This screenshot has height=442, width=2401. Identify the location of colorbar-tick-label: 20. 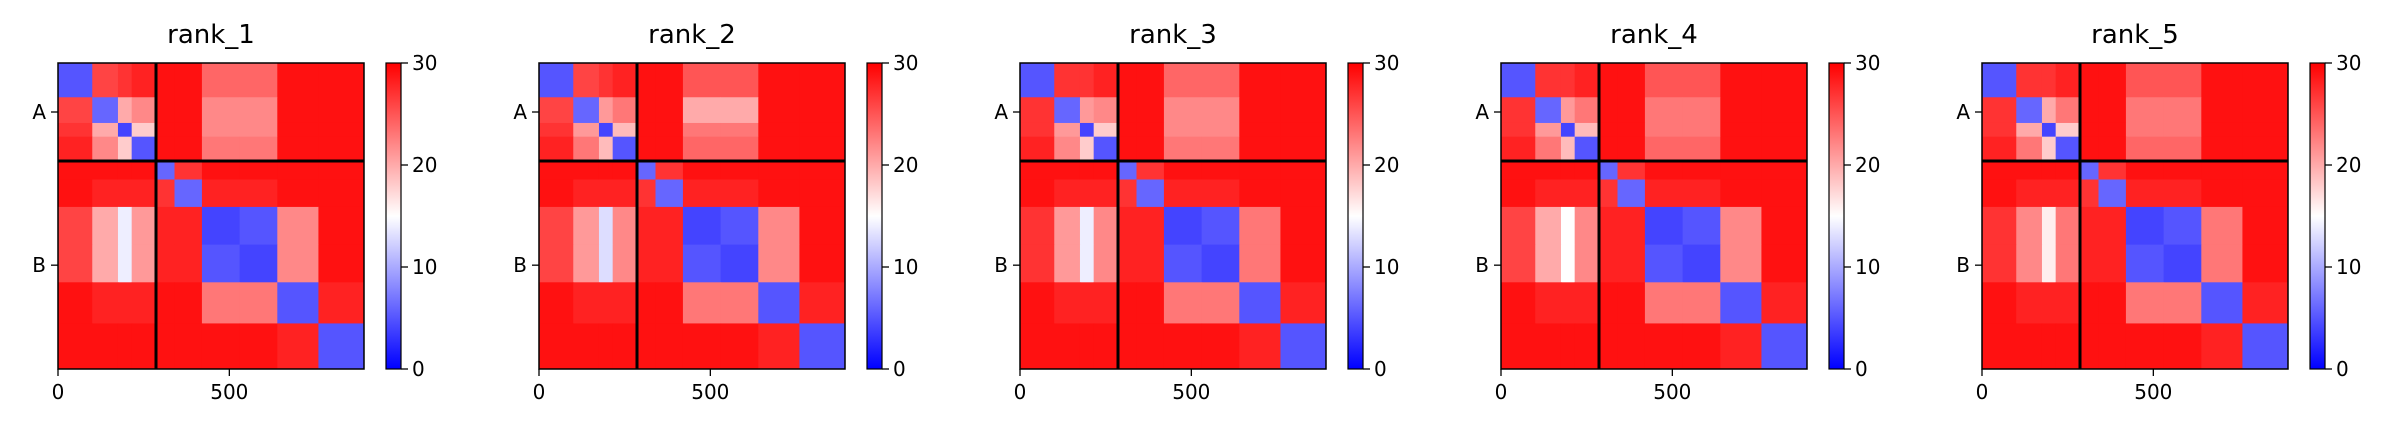
(424, 165).